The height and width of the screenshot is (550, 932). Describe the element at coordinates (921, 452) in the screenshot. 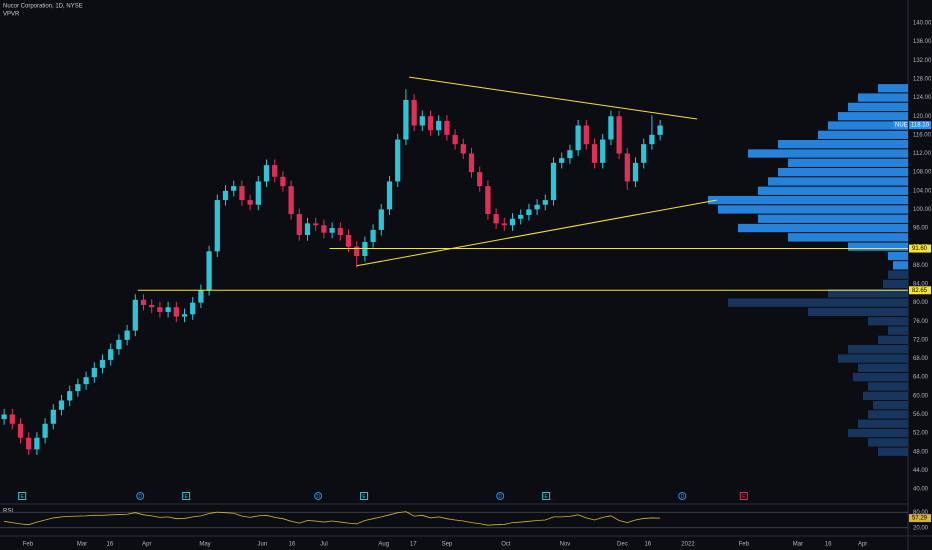

I see `y-tick-label: 48.00` at that location.